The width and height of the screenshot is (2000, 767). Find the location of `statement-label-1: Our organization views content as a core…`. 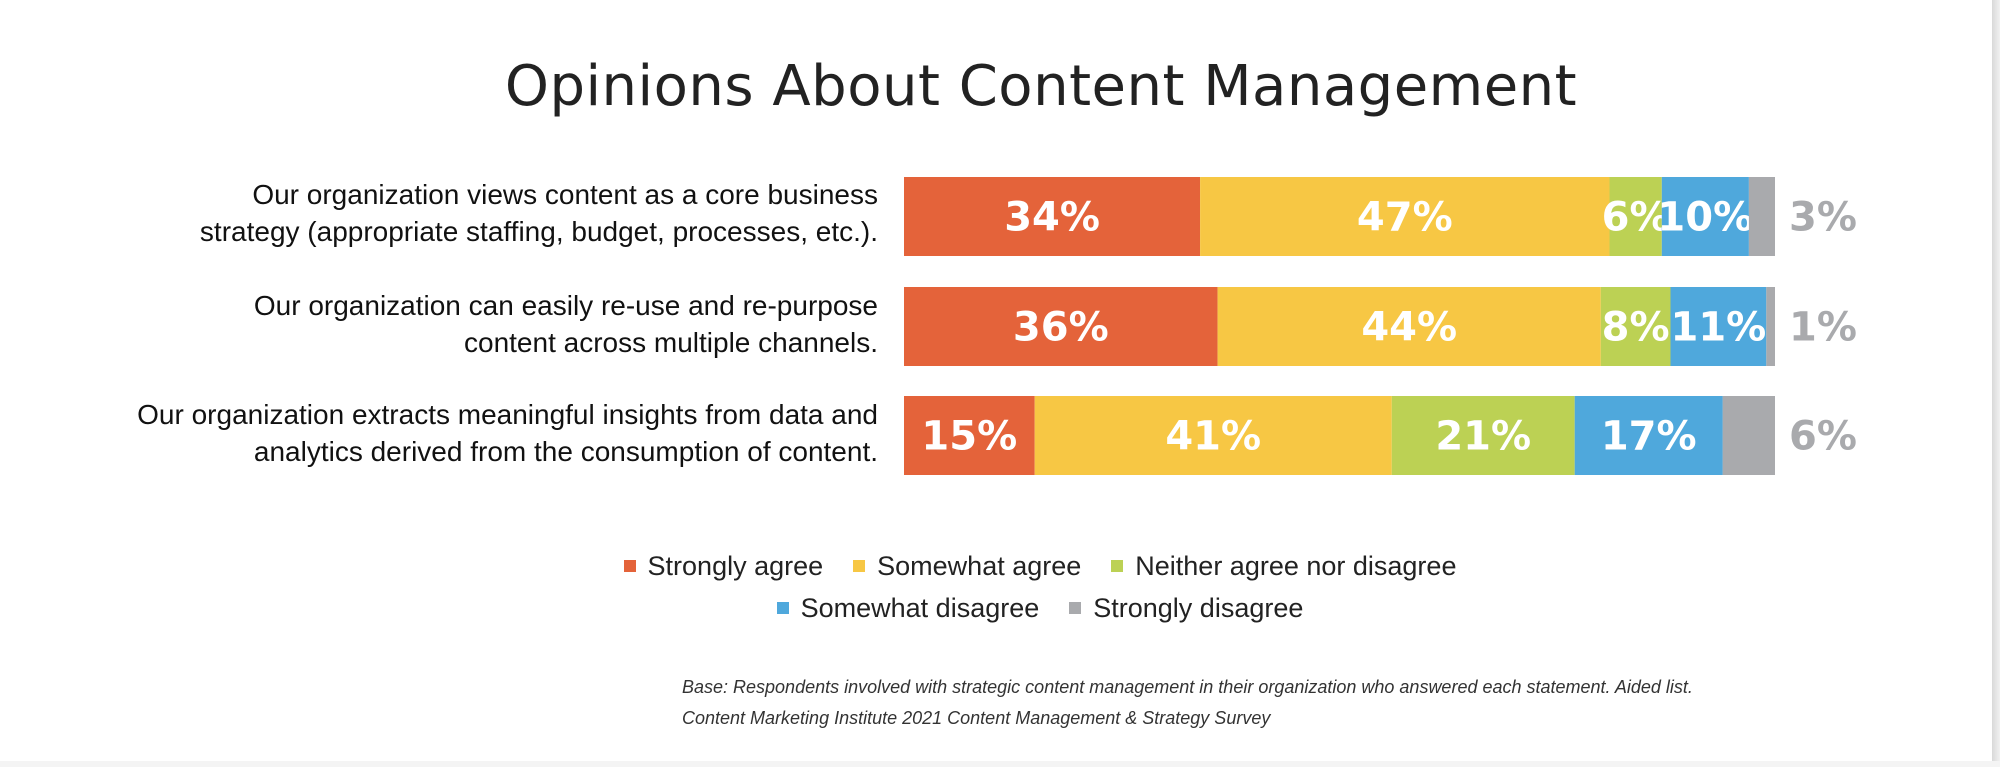

statement-label-1: Our organization views content as a core… is located at coordinates (459, 213).